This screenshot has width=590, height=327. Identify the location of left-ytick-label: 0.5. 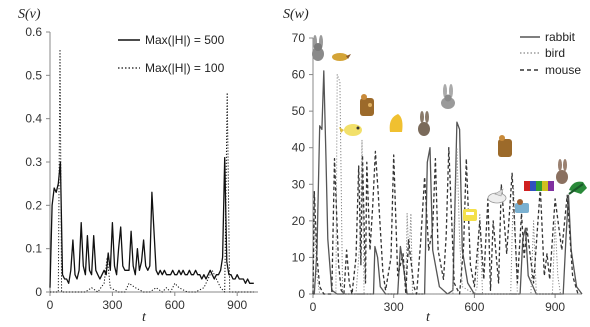
(33, 75).